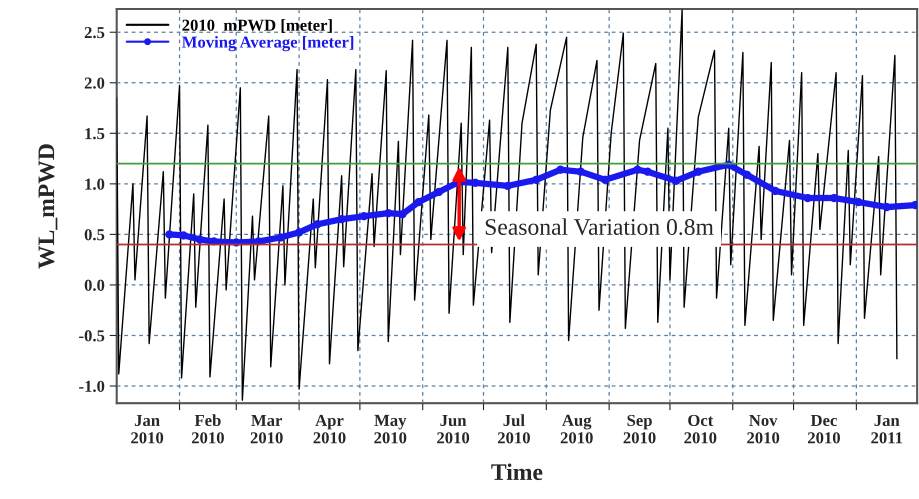 The image size is (919, 499). What do you see at coordinates (266, 429) in the screenshot?
I see `x-tick-label: Mar 2010` at bounding box center [266, 429].